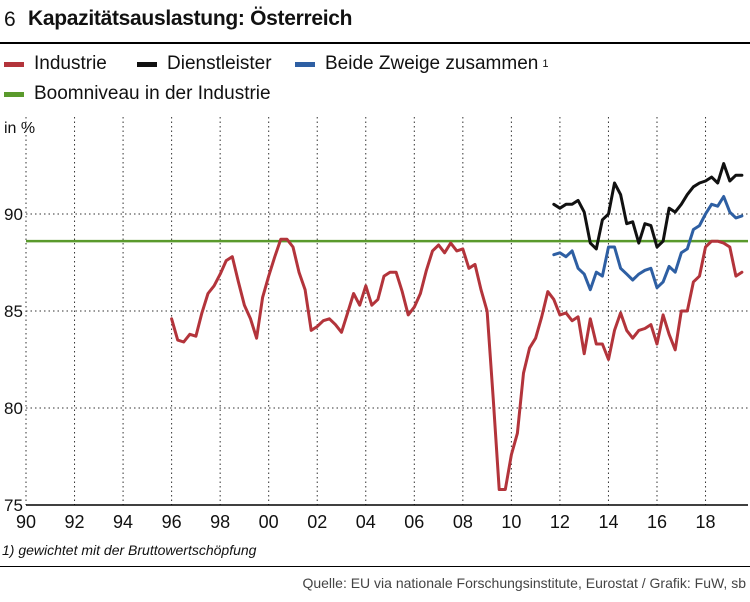 The height and width of the screenshot is (602, 750). What do you see at coordinates (75, 522) in the screenshot?
I see `x-tick-label-92: 92` at bounding box center [75, 522].